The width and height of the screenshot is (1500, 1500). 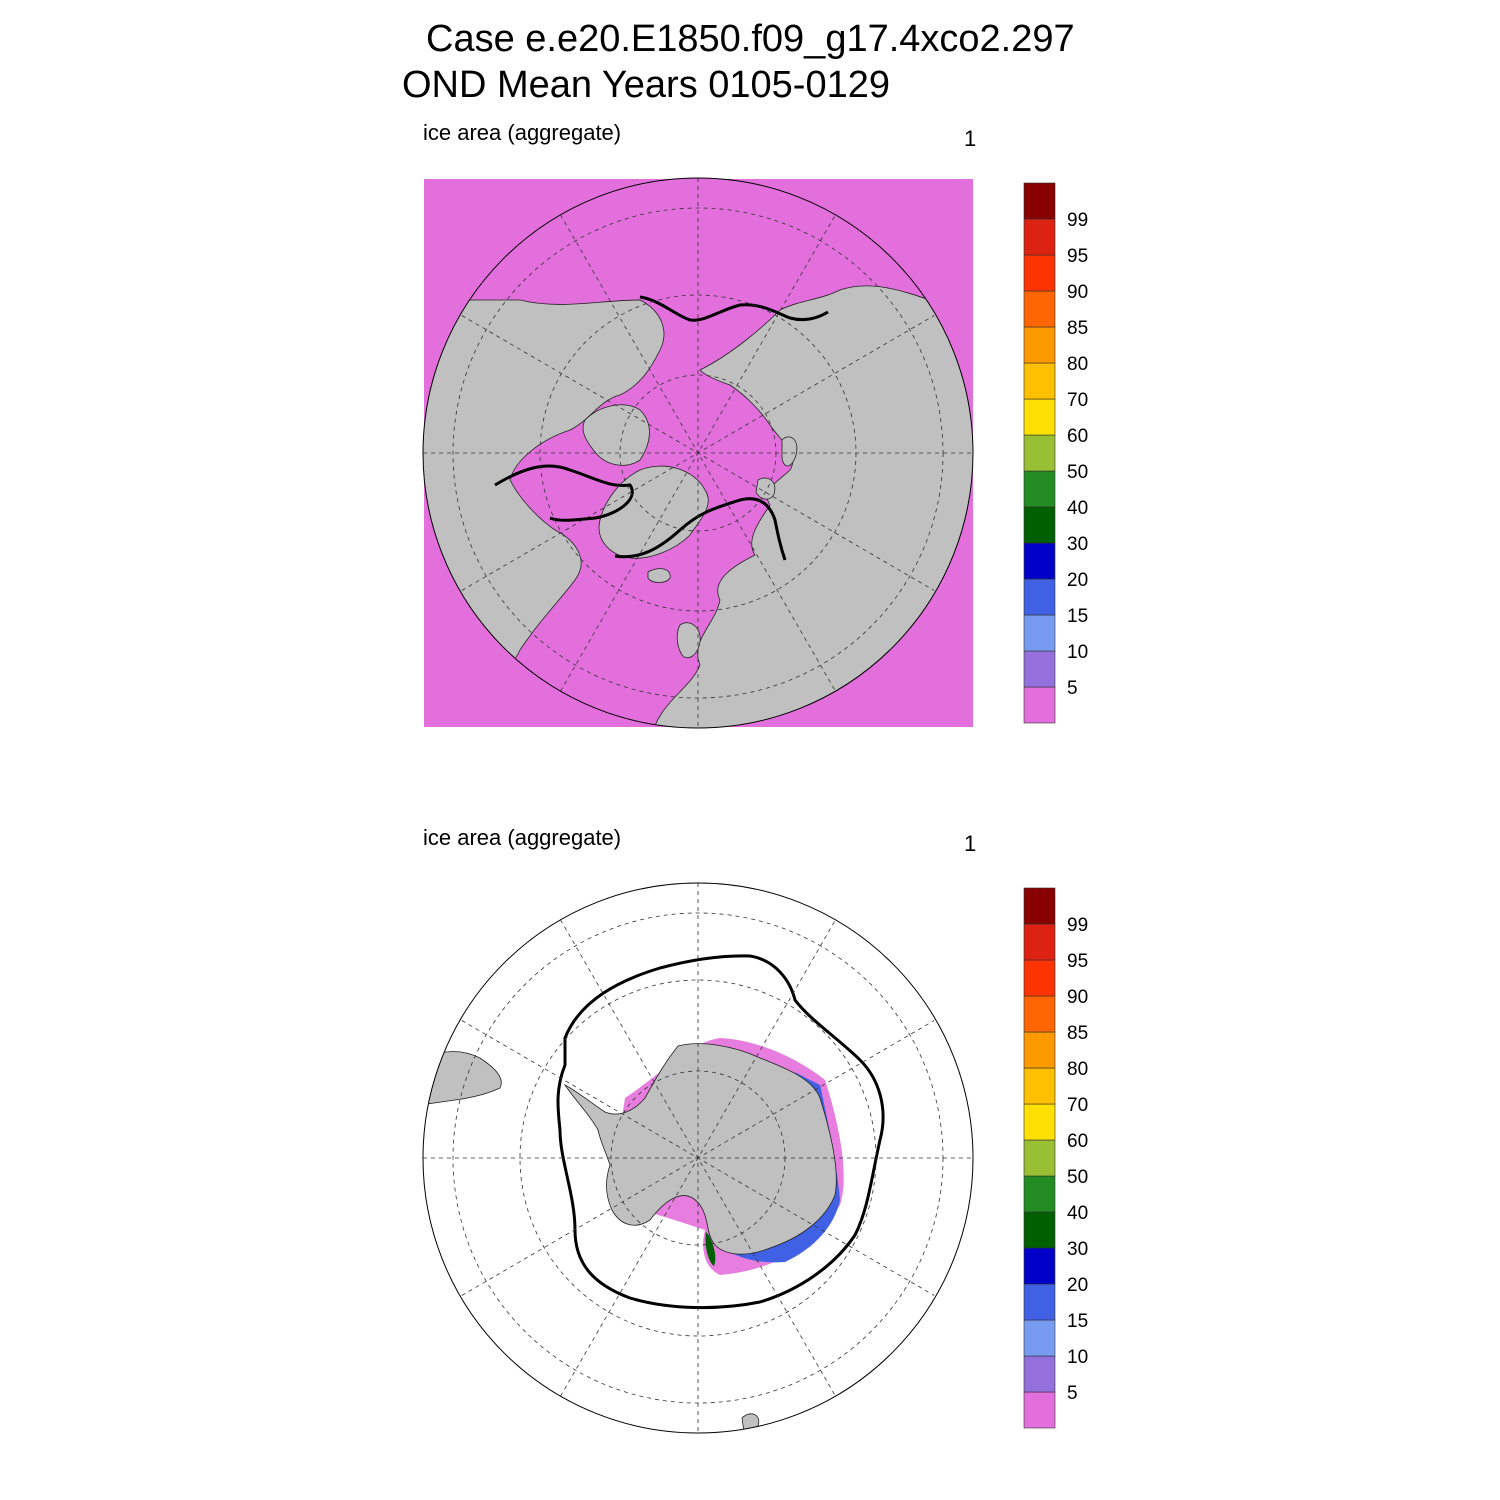 I want to click on north-ice-edge-contour, so click(x=564, y=493).